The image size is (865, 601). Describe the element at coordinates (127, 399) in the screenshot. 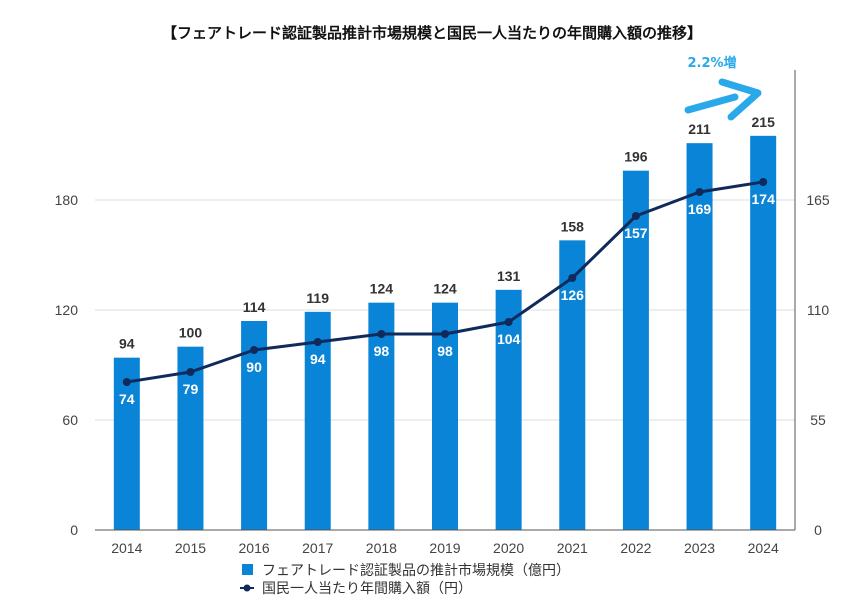

I see `line-value-label: 74` at that location.